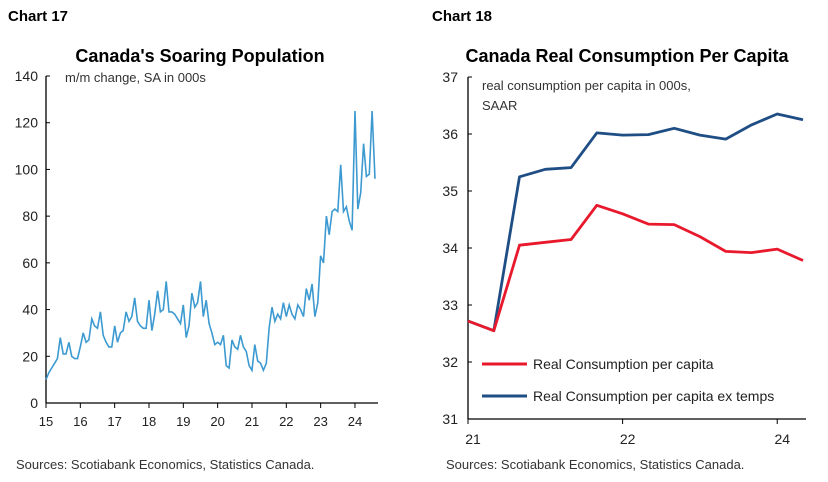 This screenshot has height=482, width=828. I want to click on y-tick-label: 140, so click(27, 76).